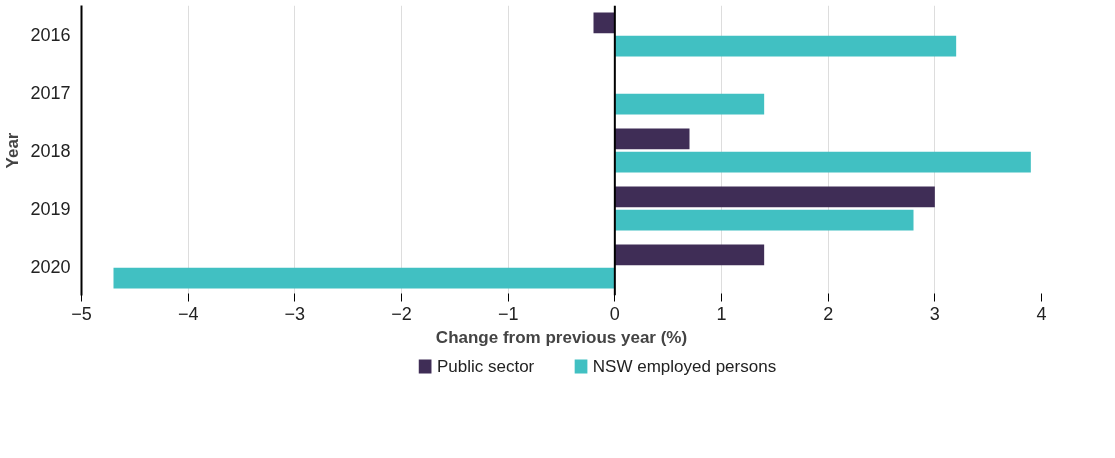 This screenshot has height=458, width=1115. What do you see at coordinates (828, 313) in the screenshot?
I see `x-tick-label: 2` at bounding box center [828, 313].